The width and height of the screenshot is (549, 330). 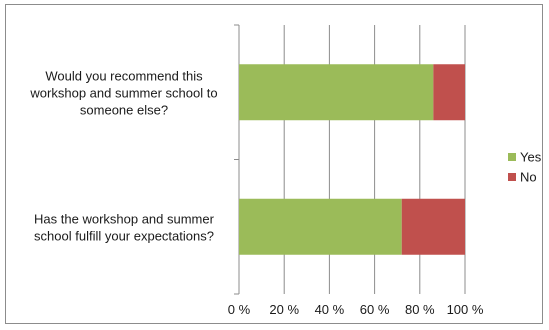 What do you see at coordinates (356, 309) in the screenshot?
I see `x-tick-labels: 0 % 20 % 40 % 60 % 80 % 100 %` at bounding box center [356, 309].